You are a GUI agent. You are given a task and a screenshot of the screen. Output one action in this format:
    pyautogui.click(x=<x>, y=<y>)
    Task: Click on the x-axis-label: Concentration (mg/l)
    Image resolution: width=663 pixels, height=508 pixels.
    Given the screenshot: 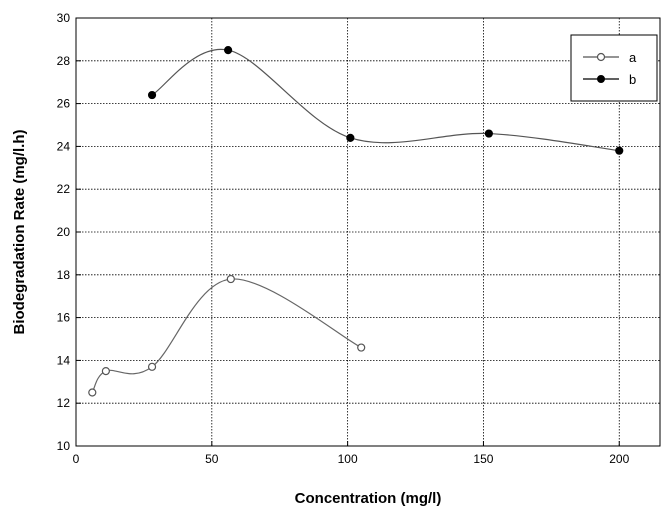 What is the action you would take?
    pyautogui.click(x=368, y=498)
    